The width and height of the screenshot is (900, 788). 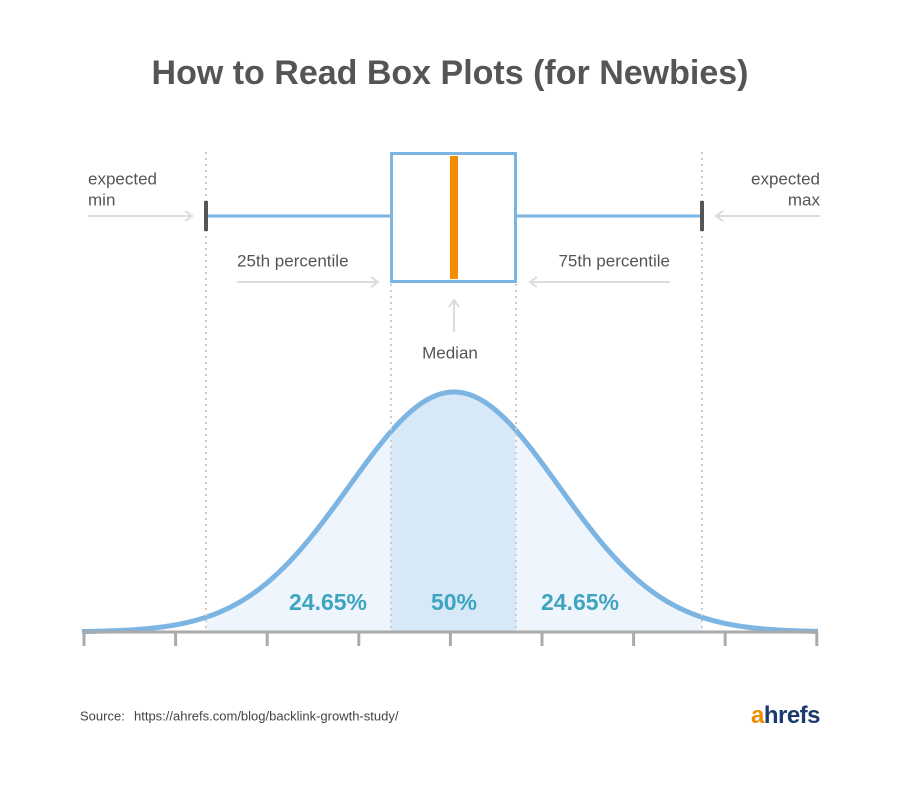 I want to click on source-label: Source:, so click(x=102, y=715).